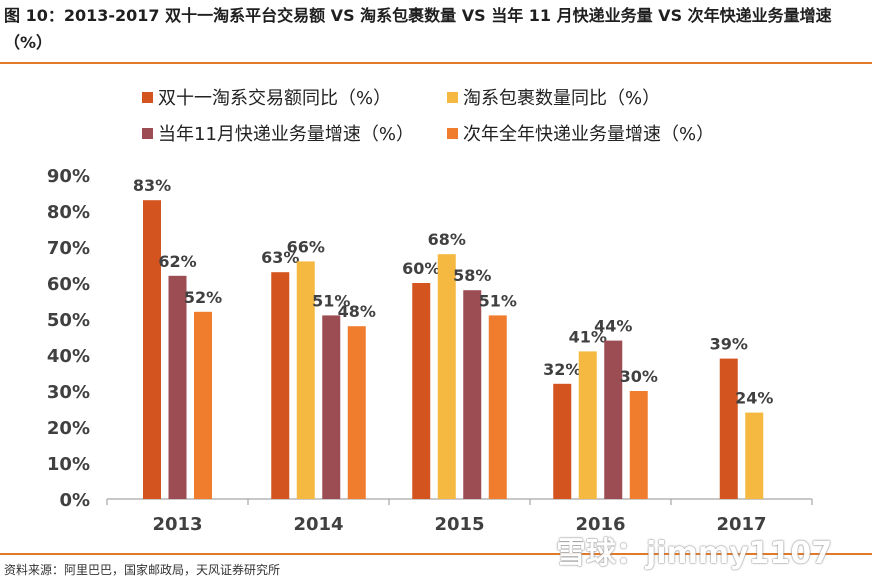 This screenshot has height=579, width=872. I want to click on x-tick-label: 2016, so click(600, 524).